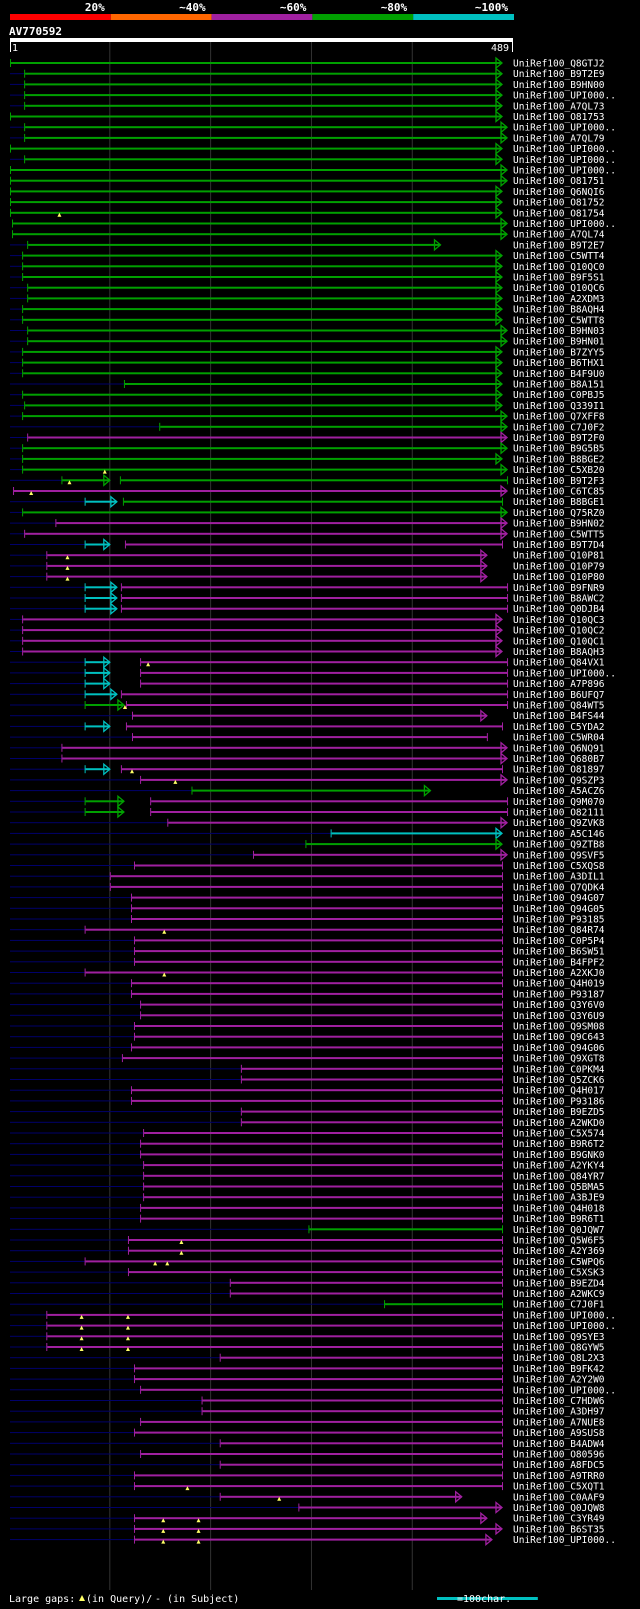 This screenshot has height=1609, width=640. Describe the element at coordinates (307, 823) in the screenshot. I see `hit-row: UniRef100_Q9ZVK8` at that location.